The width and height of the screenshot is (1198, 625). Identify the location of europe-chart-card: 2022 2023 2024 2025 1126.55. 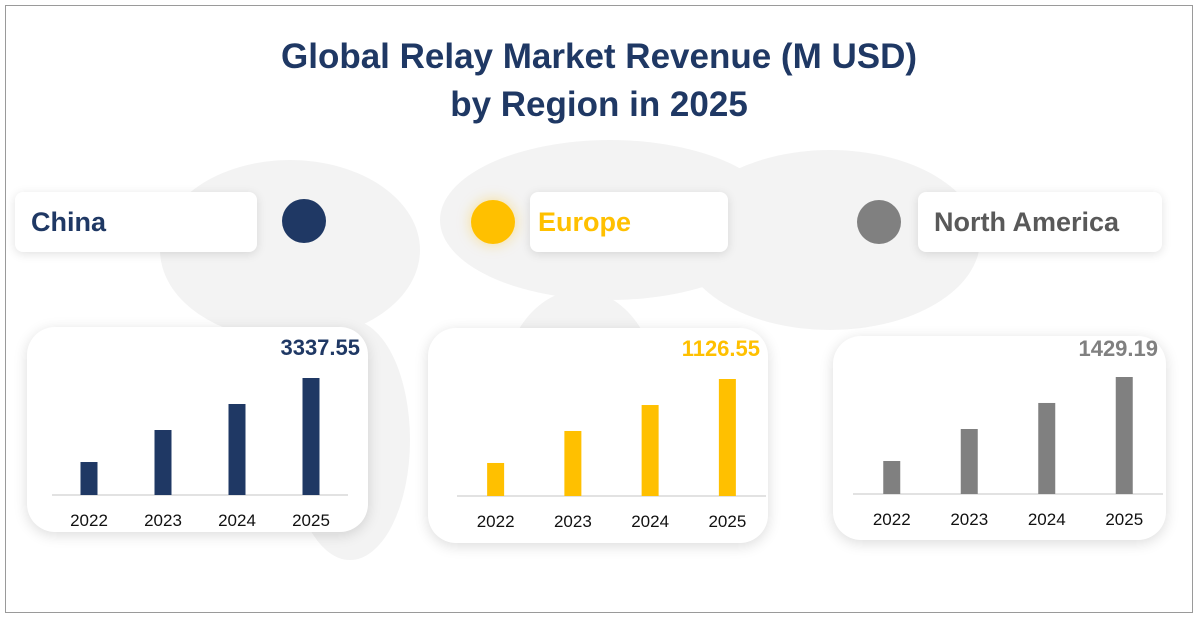
(598, 435).